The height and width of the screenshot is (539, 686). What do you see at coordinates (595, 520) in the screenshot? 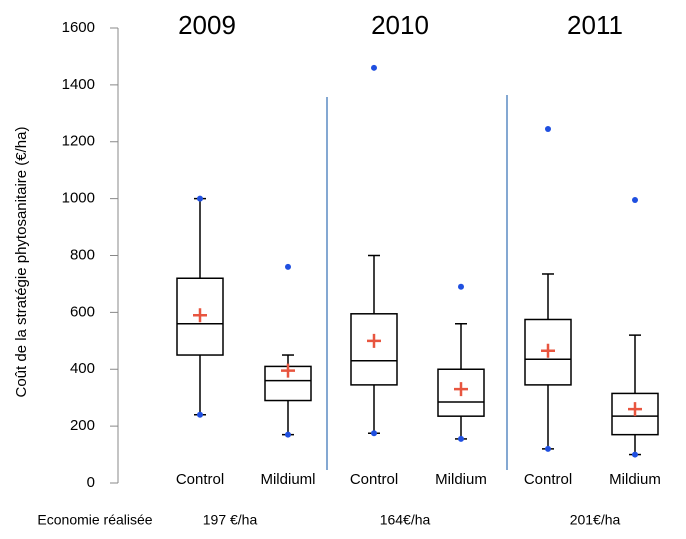
I see `saving-label: 201€/ha` at bounding box center [595, 520].